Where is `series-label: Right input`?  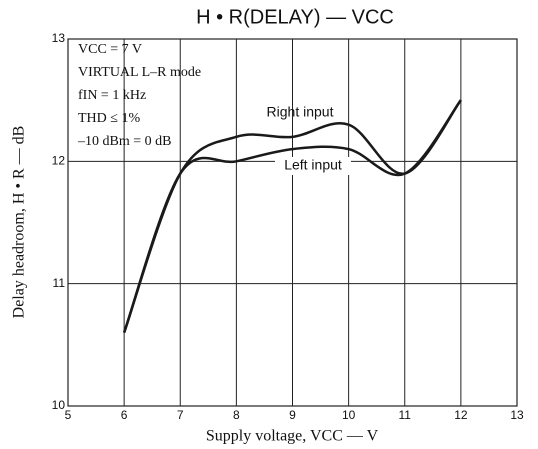
series-label: Right input is located at coordinates (300, 112).